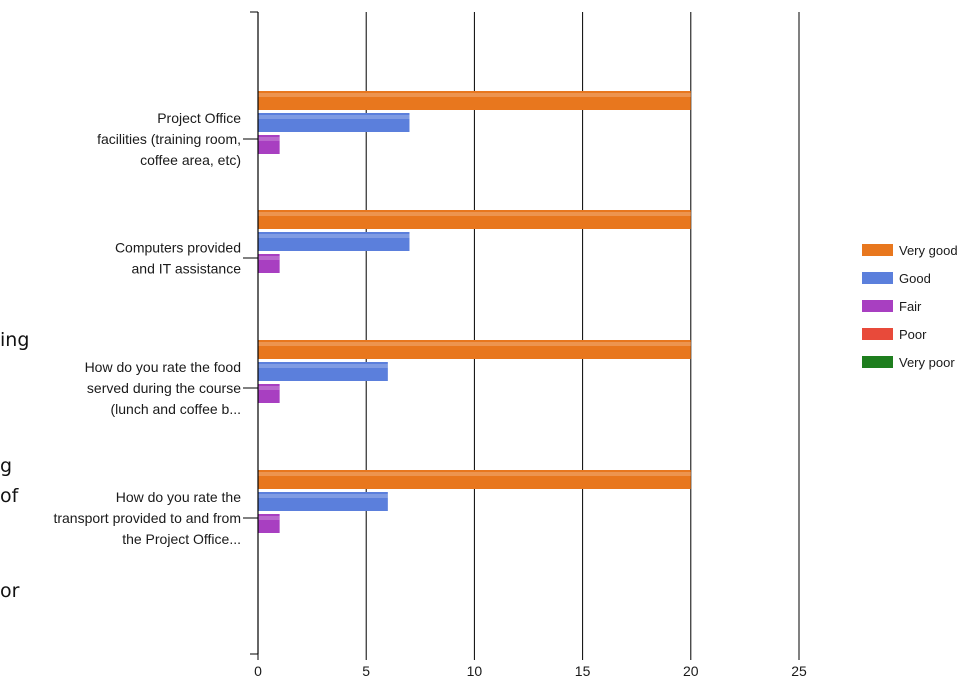 This screenshot has width=969, height=684. I want to click on background-text-fragment: or, so click(10, 591).